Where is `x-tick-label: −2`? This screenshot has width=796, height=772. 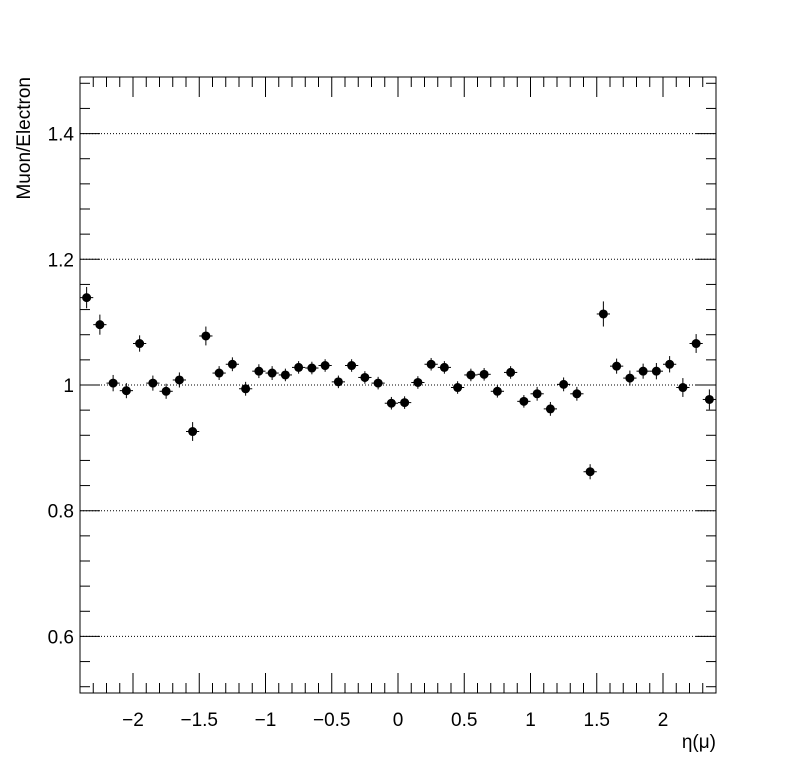 x-tick-label: −2 is located at coordinates (133, 720).